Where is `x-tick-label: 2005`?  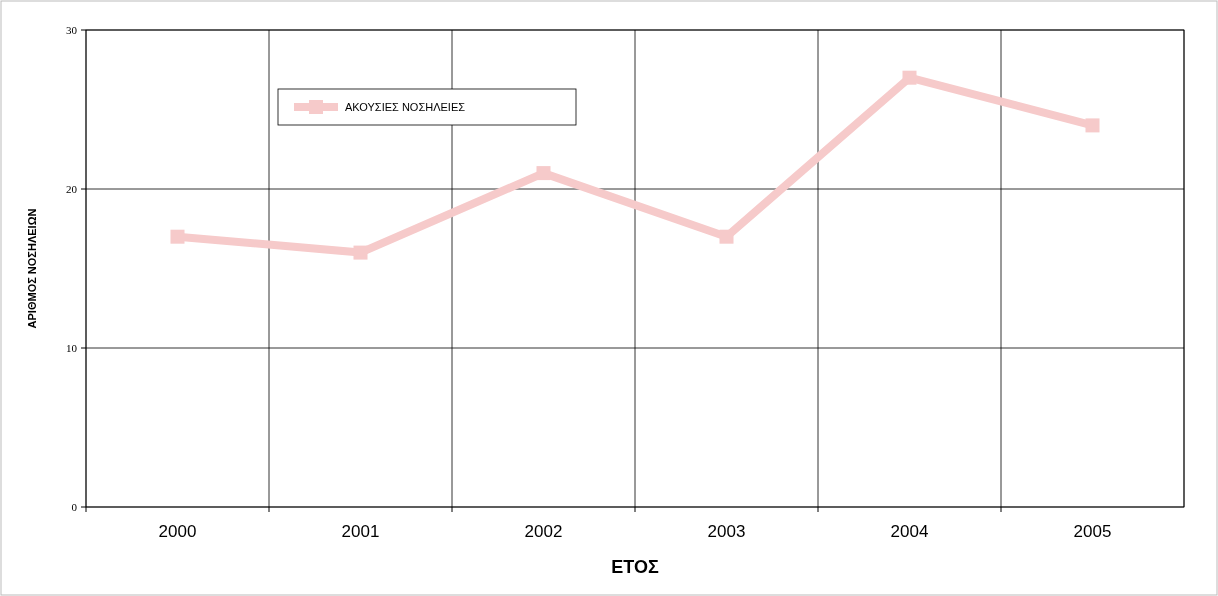 x-tick-label: 2005 is located at coordinates (1092, 531).